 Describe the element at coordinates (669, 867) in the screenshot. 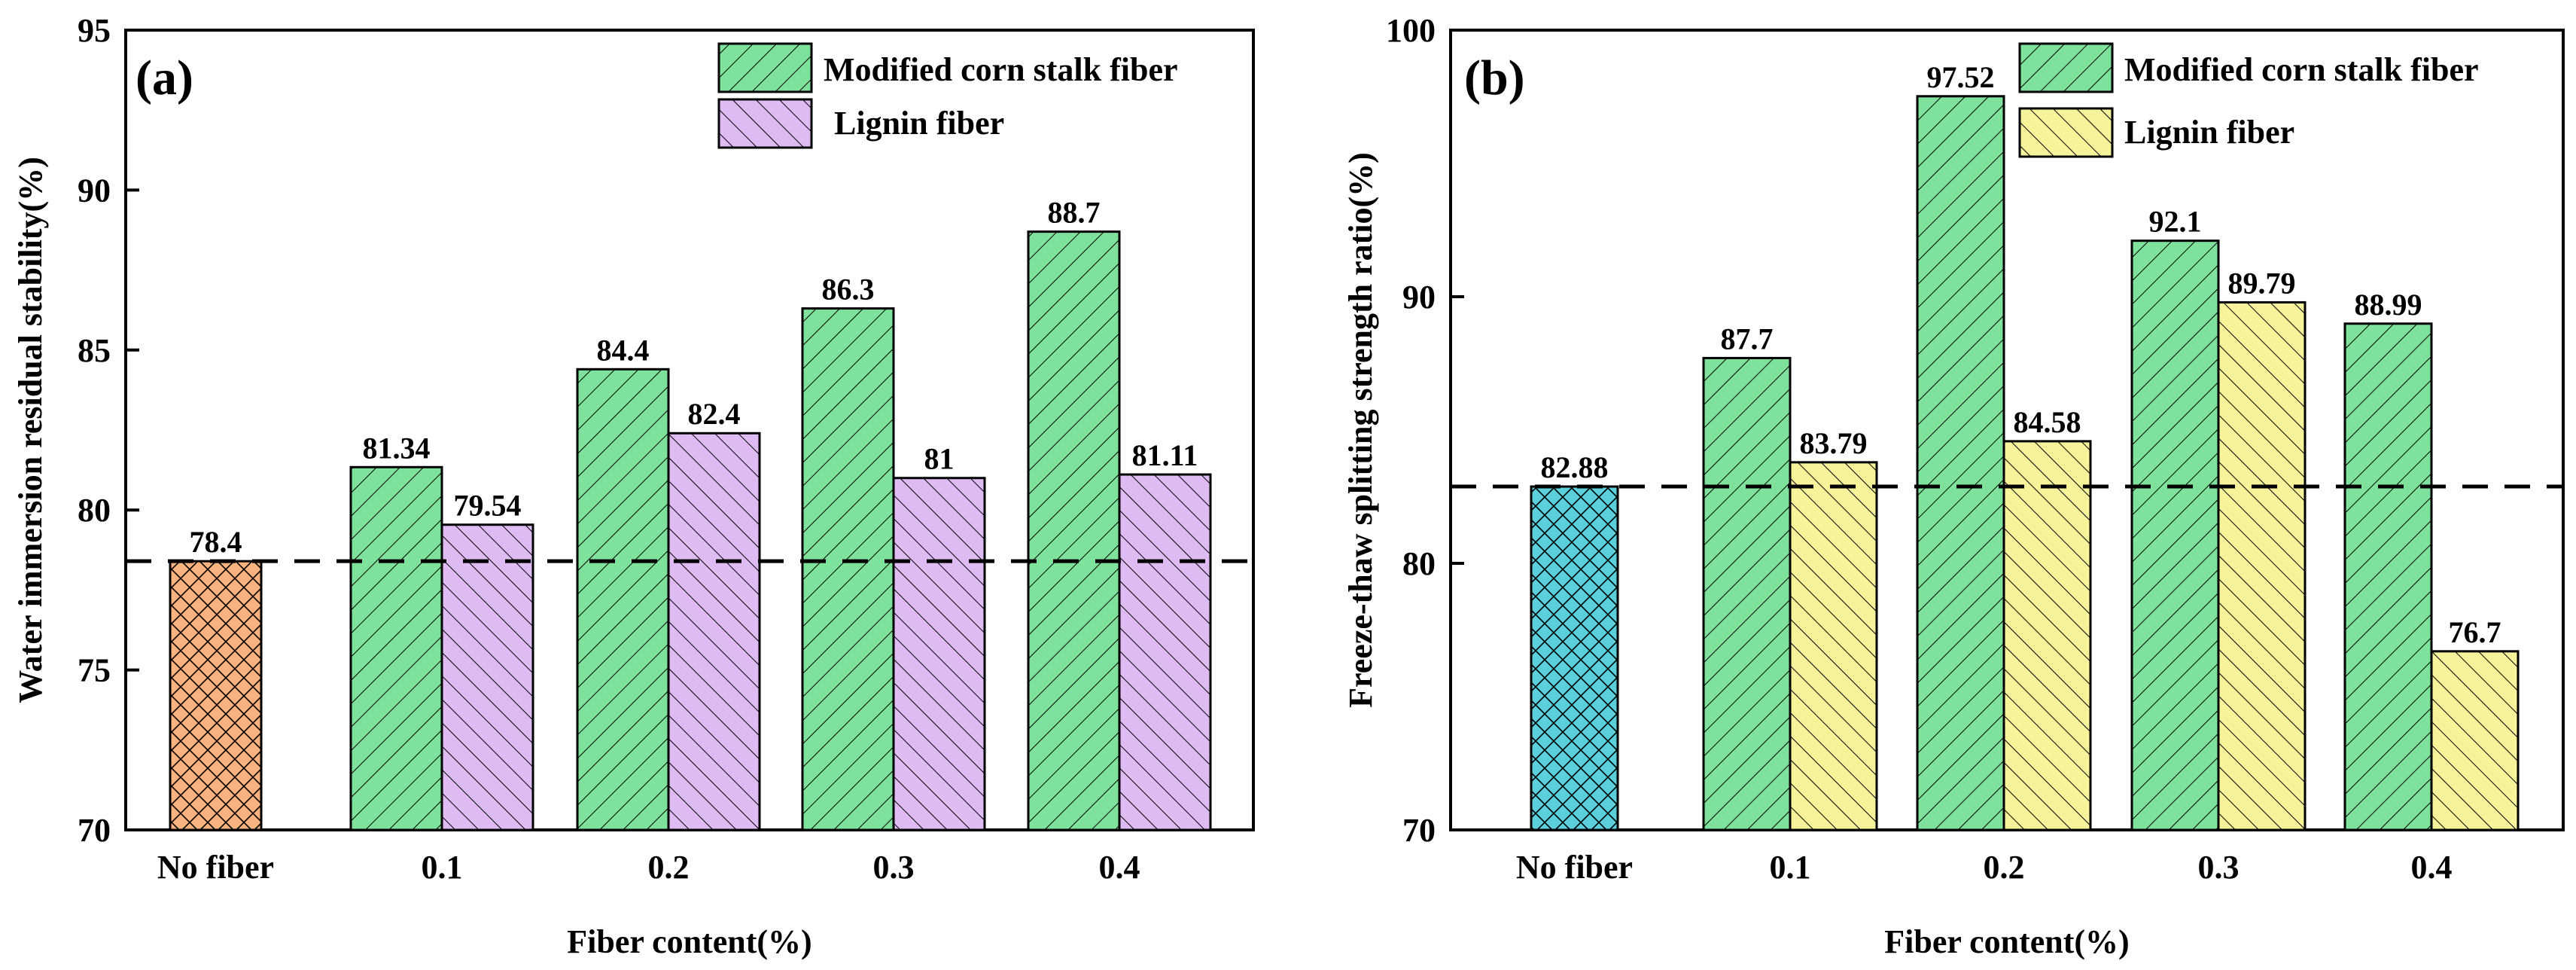

I see `panel-a-x-tick-label: 0.2` at that location.